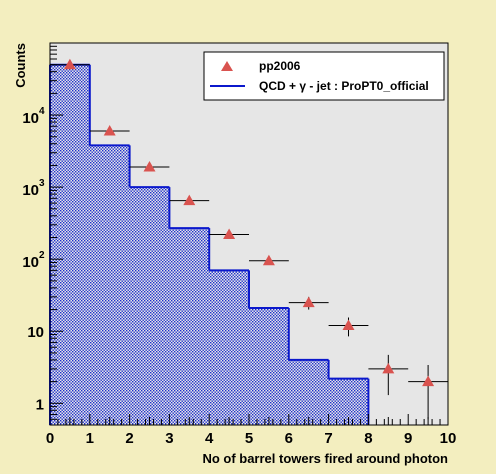 The width and height of the screenshot is (496, 474). I want to click on x-tick-label: 9, so click(408, 438).